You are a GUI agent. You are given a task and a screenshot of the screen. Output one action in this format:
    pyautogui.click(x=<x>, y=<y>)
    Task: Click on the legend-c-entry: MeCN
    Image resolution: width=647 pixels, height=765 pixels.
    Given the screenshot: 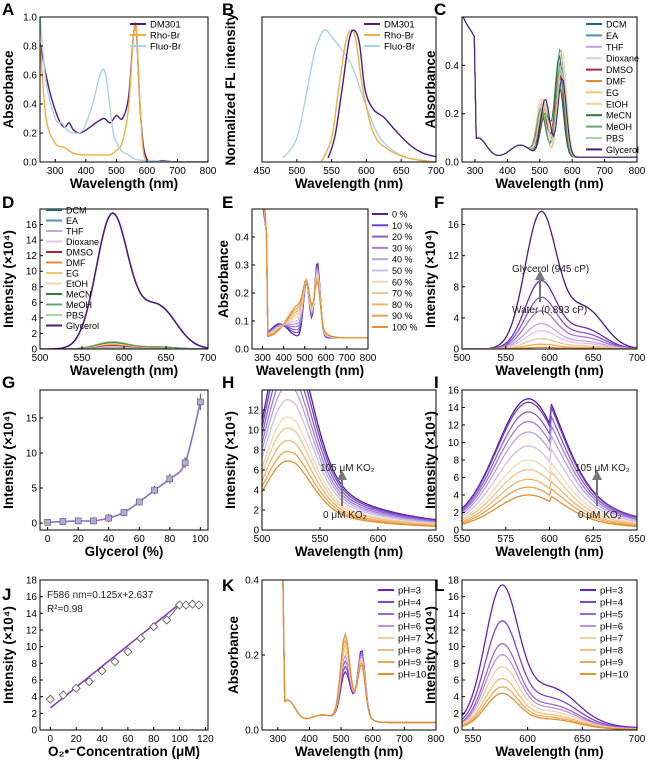 What is the action you would take?
    pyautogui.click(x=619, y=116)
    